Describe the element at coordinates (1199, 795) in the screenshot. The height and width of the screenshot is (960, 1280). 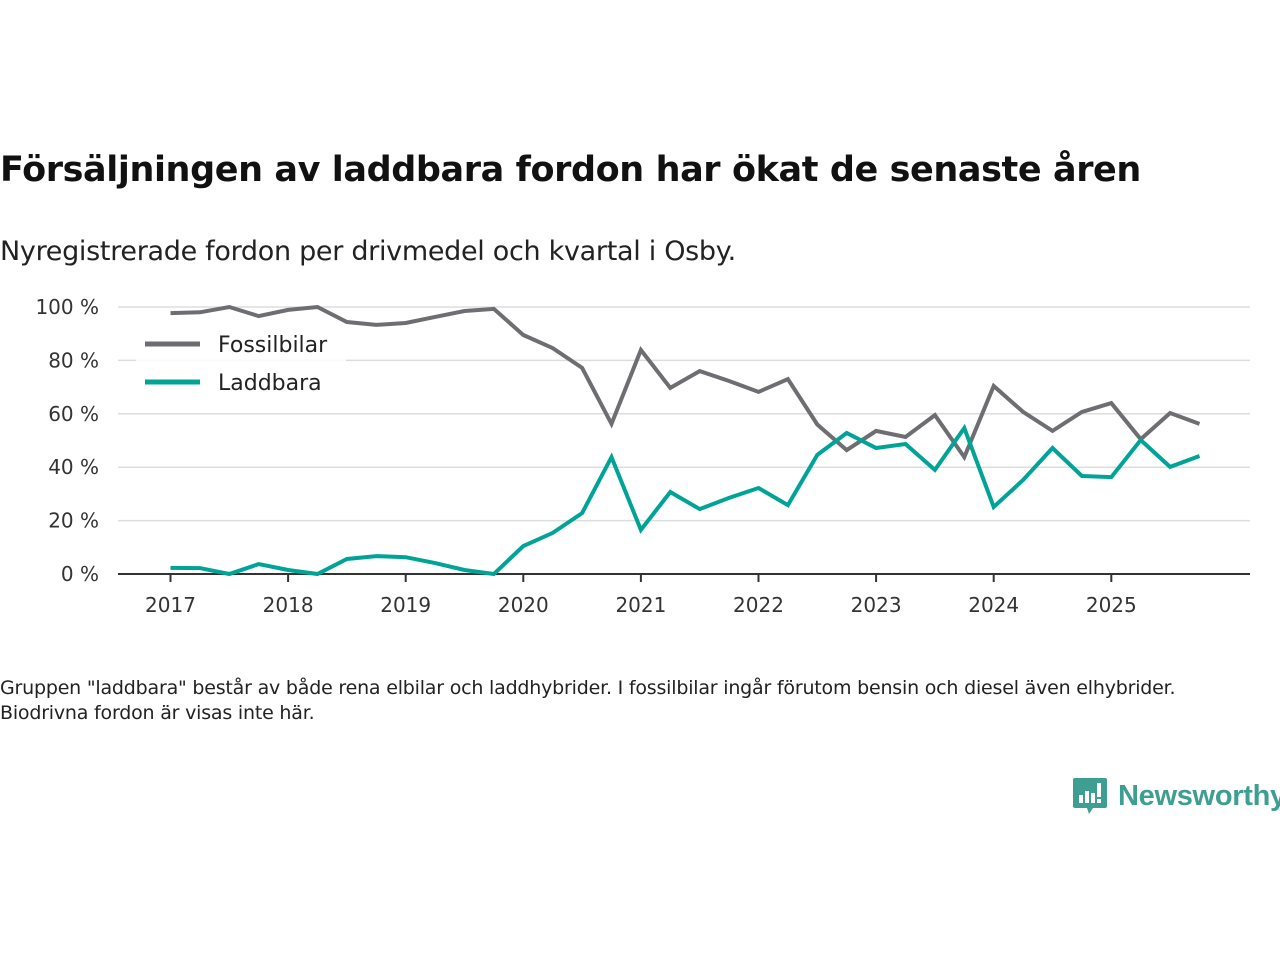
I see `brand-name: Newsworthy` at that location.